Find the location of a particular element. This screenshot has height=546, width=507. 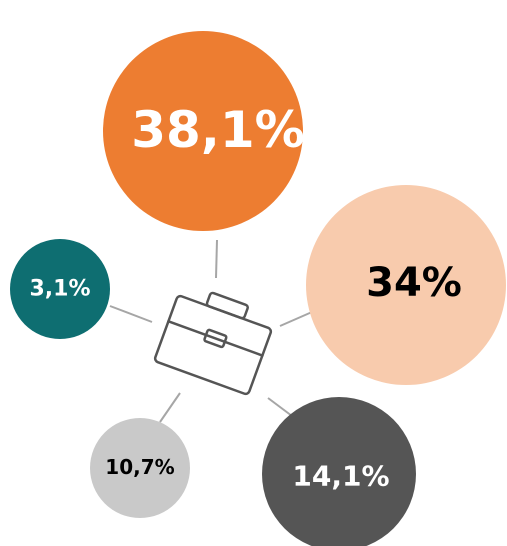

bubble-label: 14,1% is located at coordinates (340, 476).